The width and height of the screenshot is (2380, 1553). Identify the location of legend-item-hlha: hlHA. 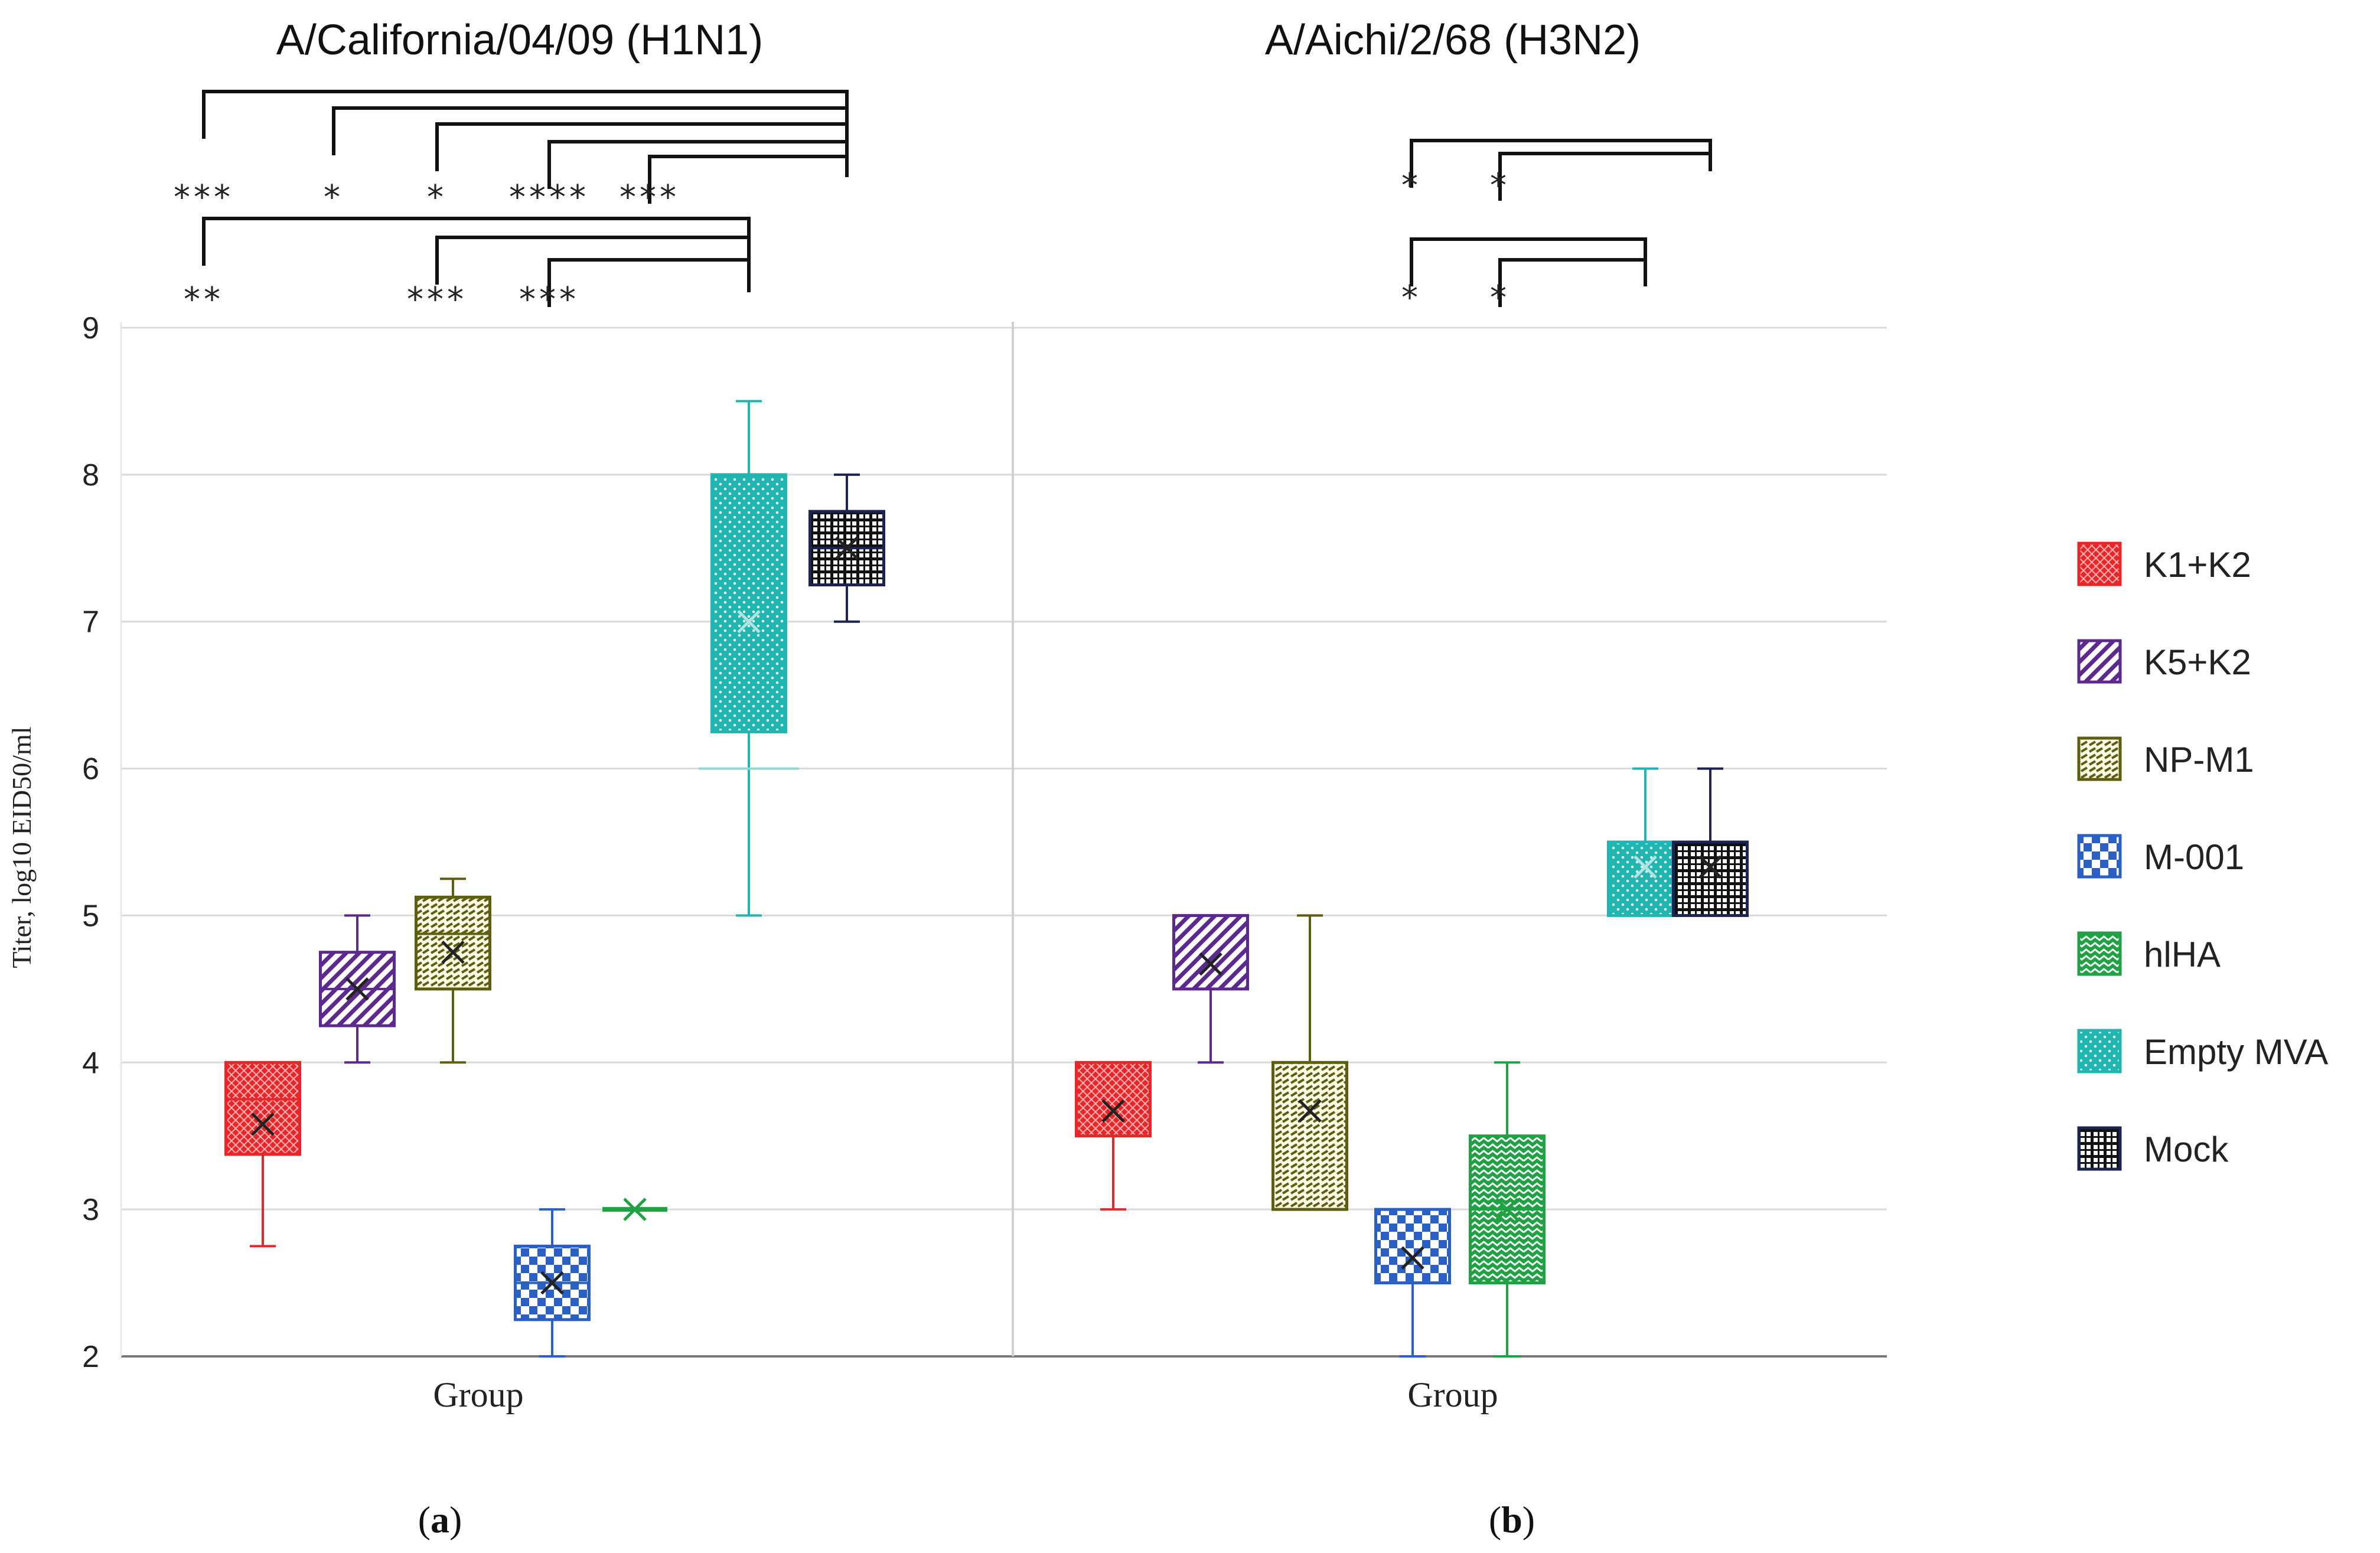
(2149, 953).